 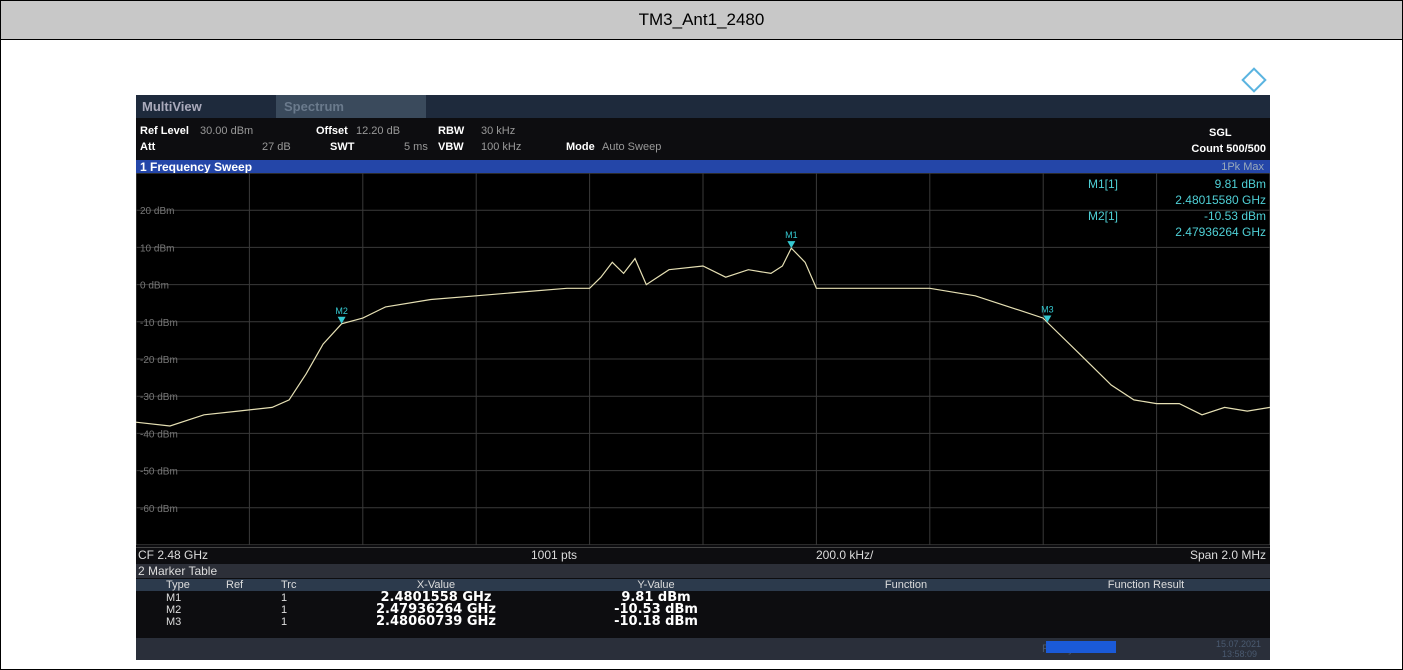 I want to click on cell: 2.47936264 GHz, so click(x=436, y=609).